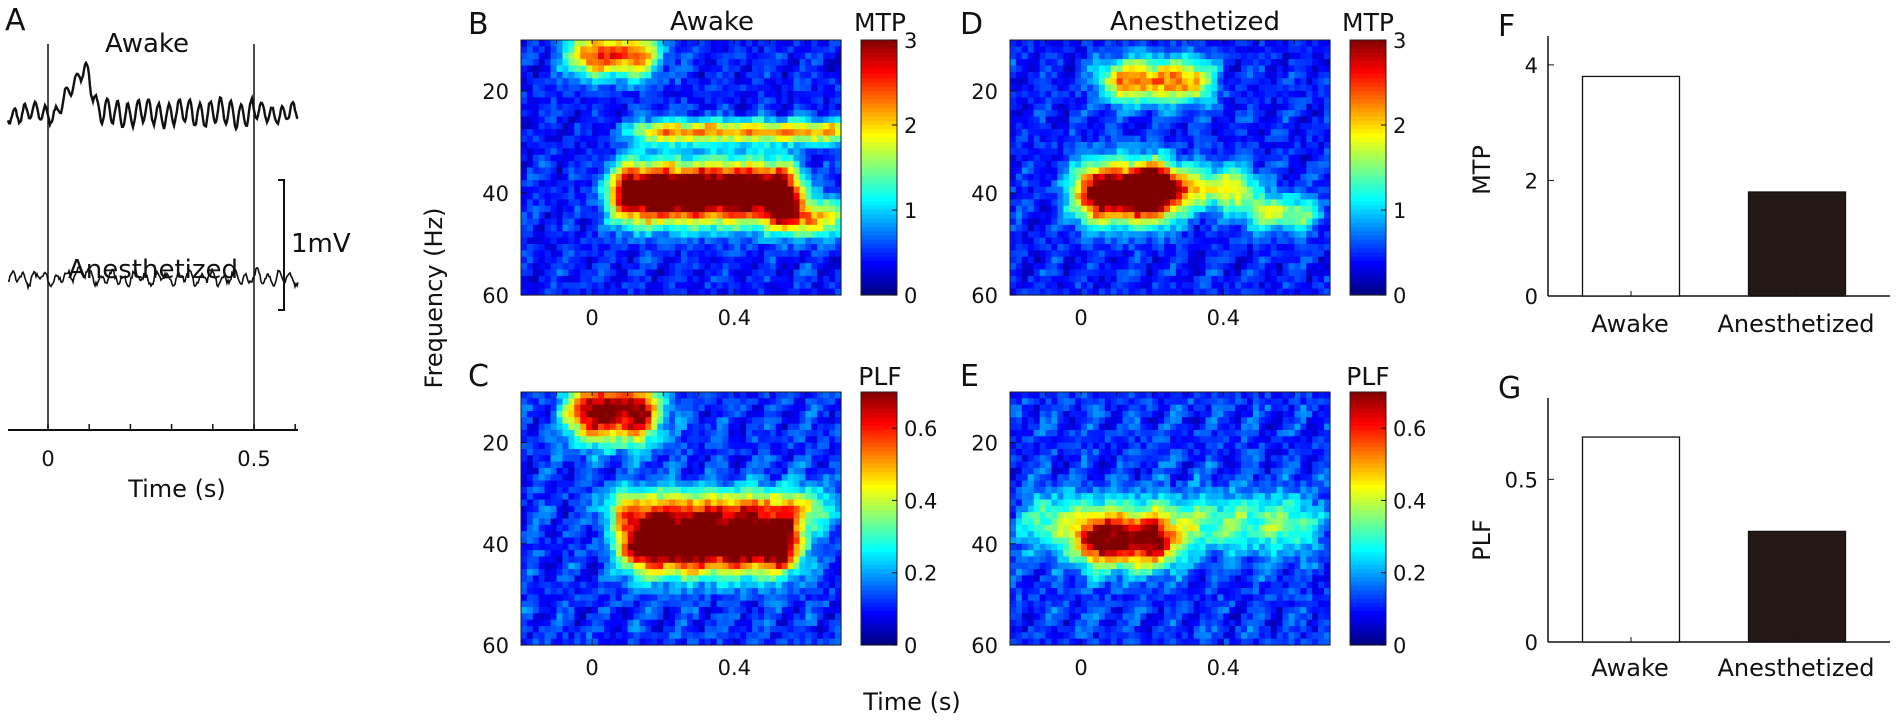 This screenshot has height=722, width=1900. What do you see at coordinates (734, 318) in the screenshot?
I see `x-tick-label: 0.4` at bounding box center [734, 318].